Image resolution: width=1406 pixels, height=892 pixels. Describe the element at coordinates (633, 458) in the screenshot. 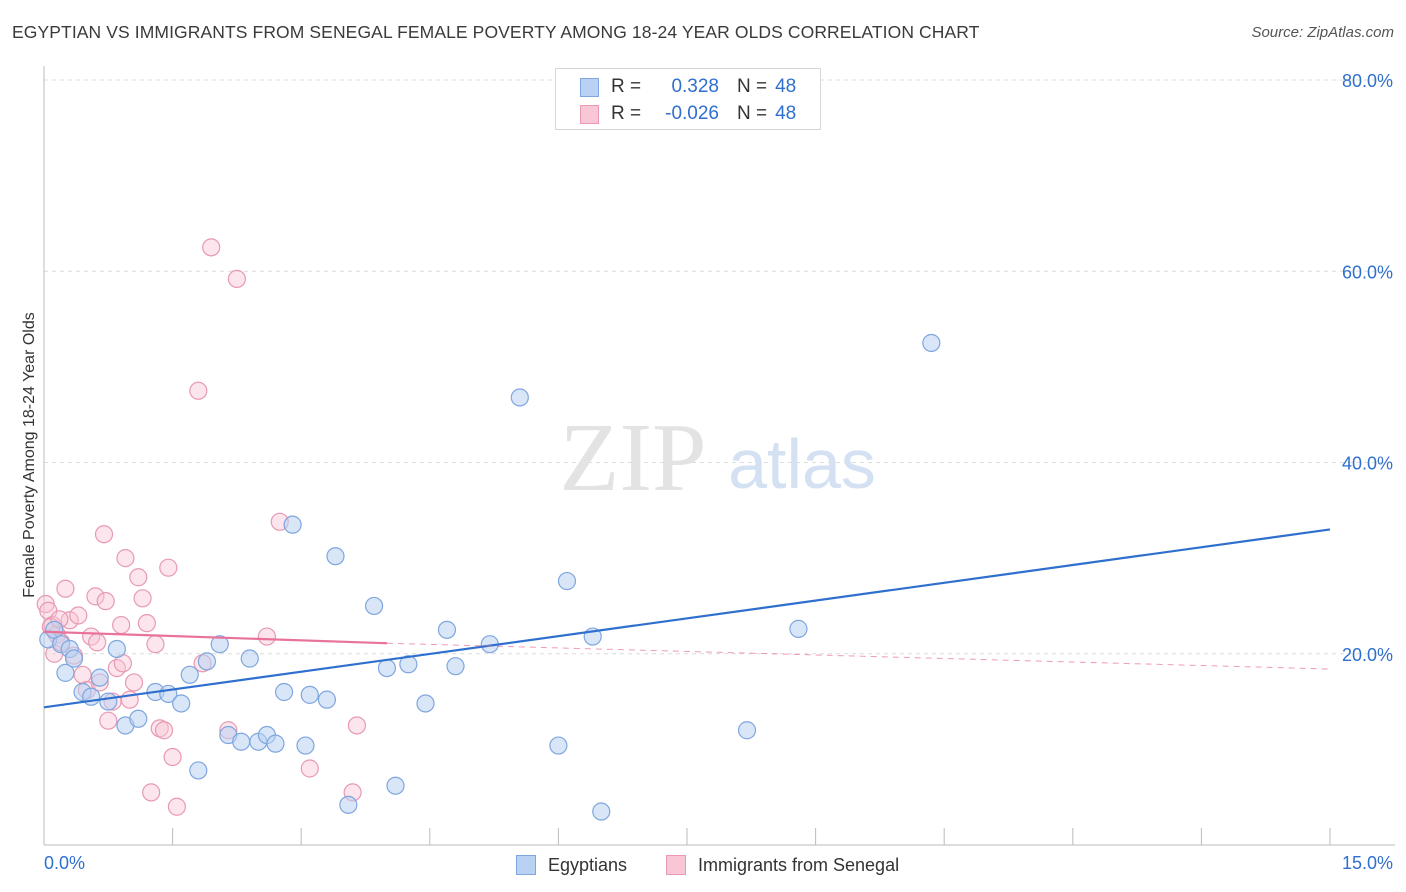

I see `watermark-zip: ZIP` at that location.